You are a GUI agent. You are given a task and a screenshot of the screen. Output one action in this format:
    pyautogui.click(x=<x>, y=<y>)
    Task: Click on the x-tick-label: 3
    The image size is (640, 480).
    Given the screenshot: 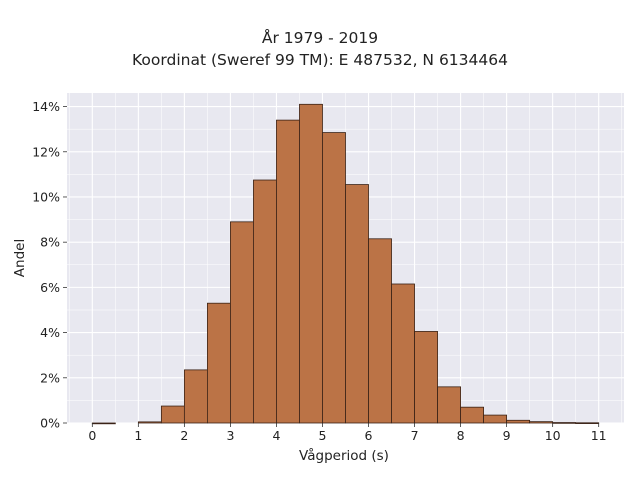 What is the action you would take?
    pyautogui.click(x=230, y=435)
    